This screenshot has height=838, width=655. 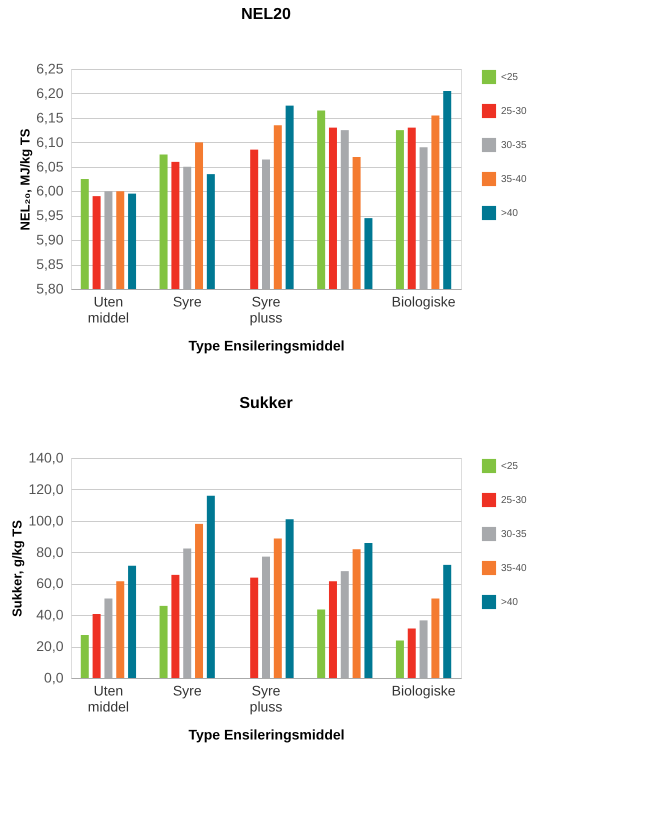 I want to click on y-axis-title: NEL₂₀, MJ/kg TS, so click(x=24, y=179).